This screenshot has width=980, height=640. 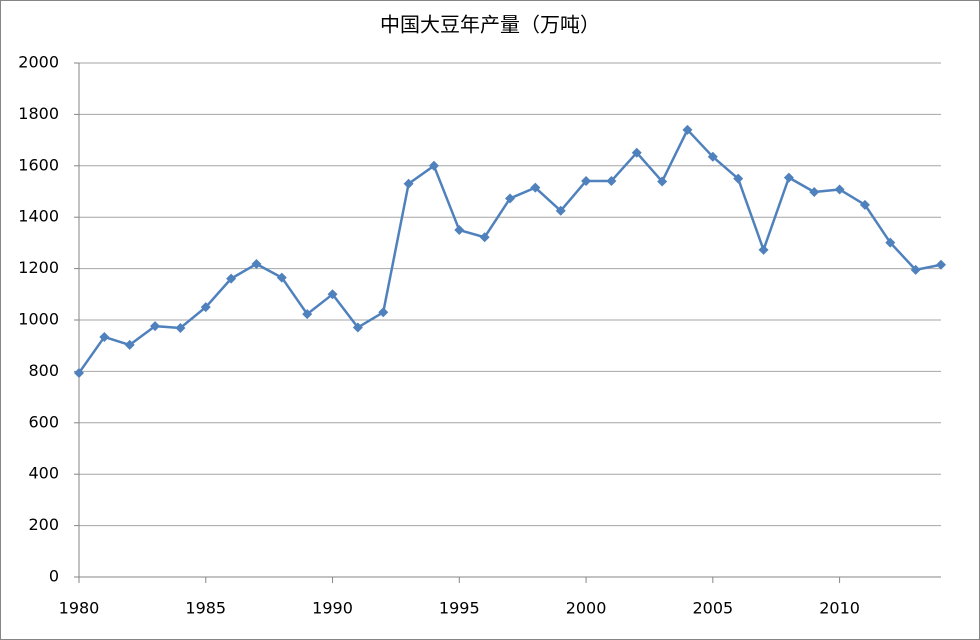 What do you see at coordinates (586, 608) in the screenshot?
I see `x-tick-label: 2000` at bounding box center [586, 608].